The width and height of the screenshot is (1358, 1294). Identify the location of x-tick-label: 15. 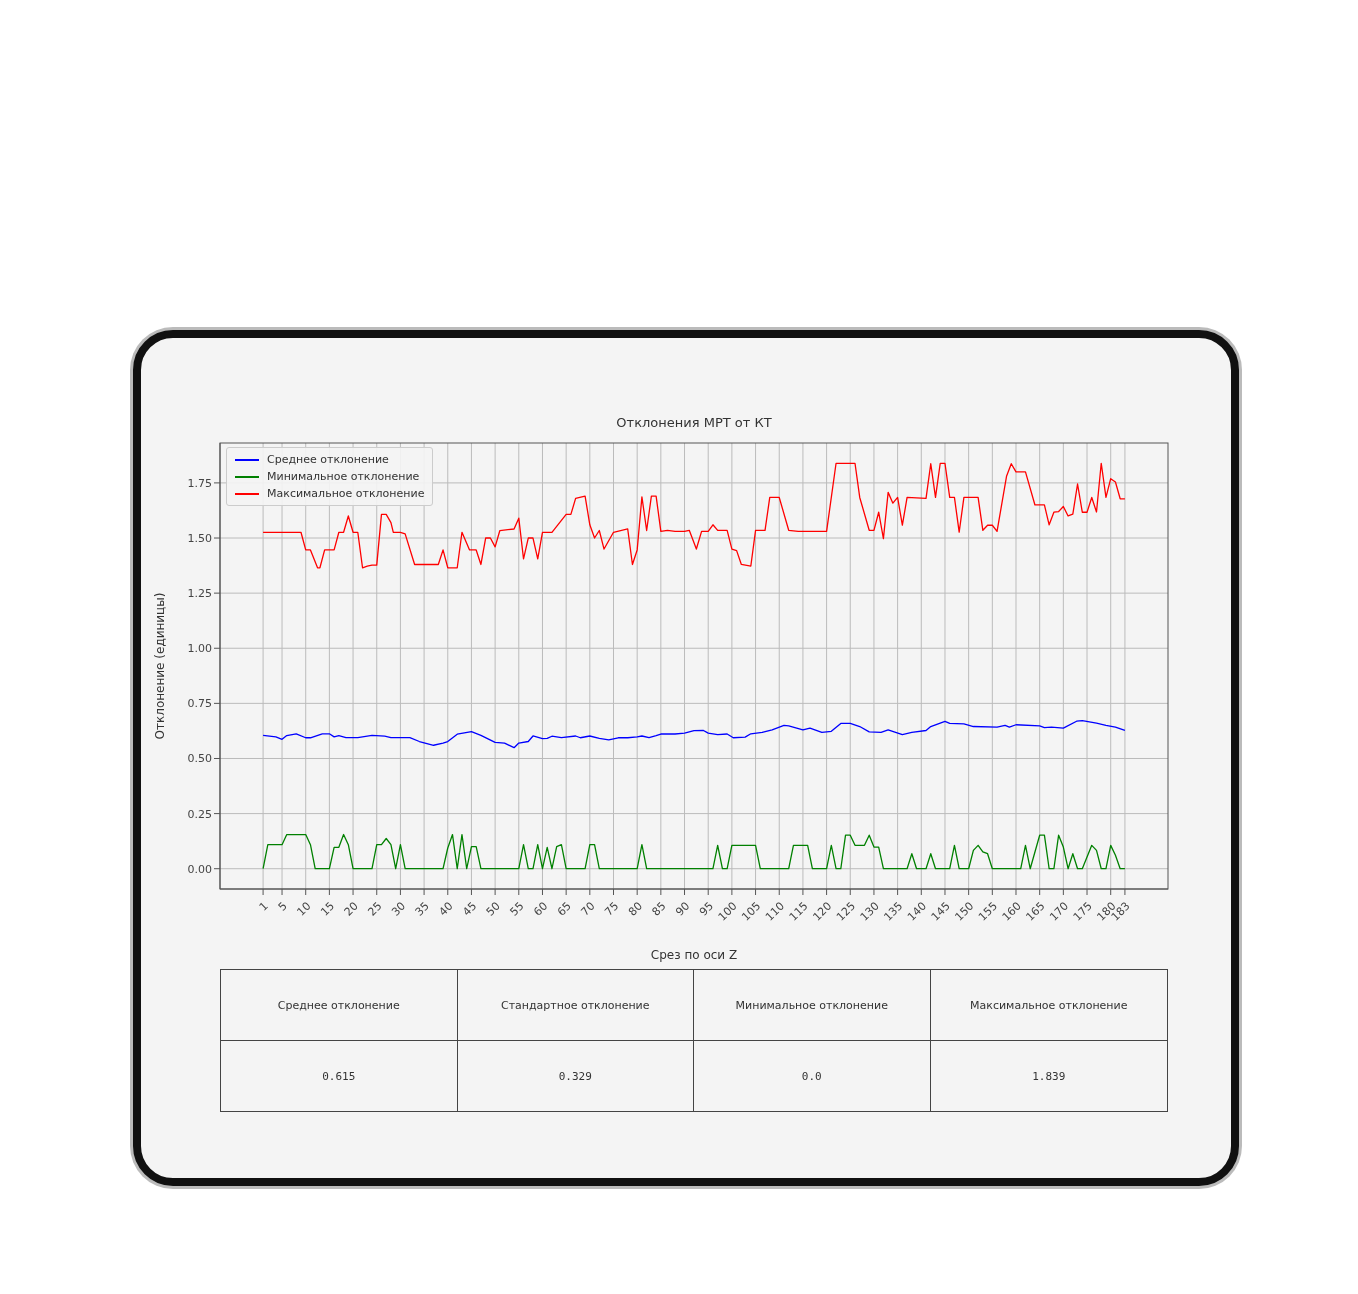
(328, 909).